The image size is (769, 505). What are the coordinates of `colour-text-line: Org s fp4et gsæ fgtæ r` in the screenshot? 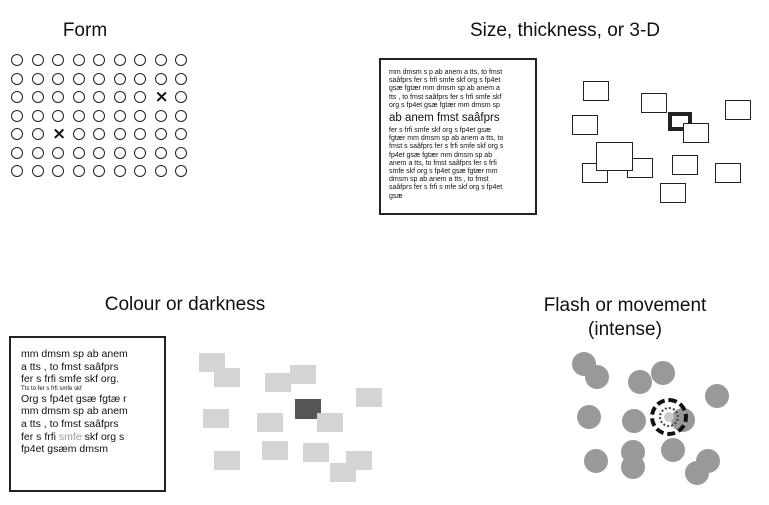 It's located at (89, 399).